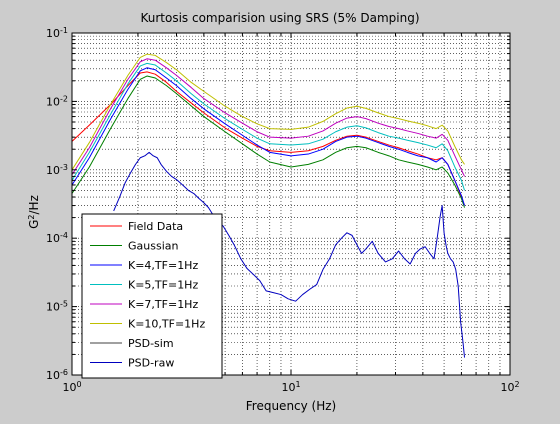 This screenshot has height=424, width=560. I want to click on legend-label: K=5,TF=1Hz, so click(163, 285).